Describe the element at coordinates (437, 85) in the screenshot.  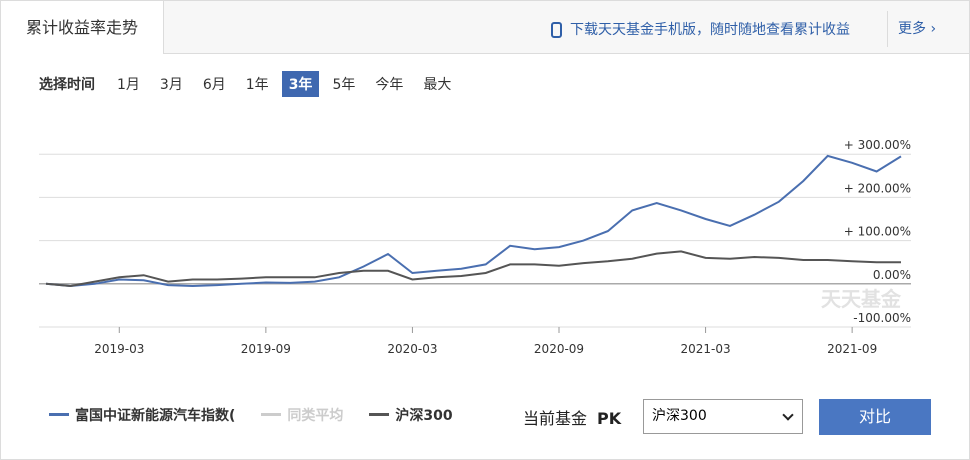
I see `time-option: 最大` at that location.